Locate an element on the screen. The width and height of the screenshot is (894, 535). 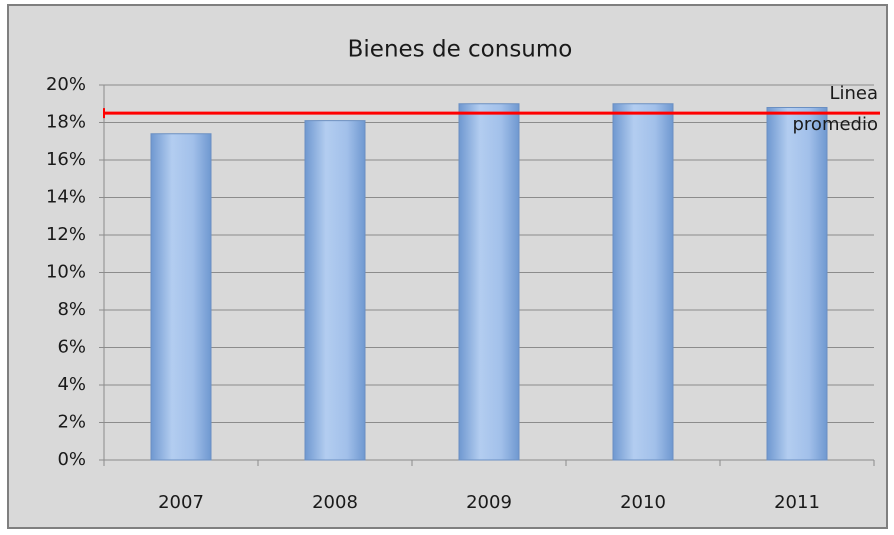
x-tick-label: 2011 is located at coordinates (797, 502).